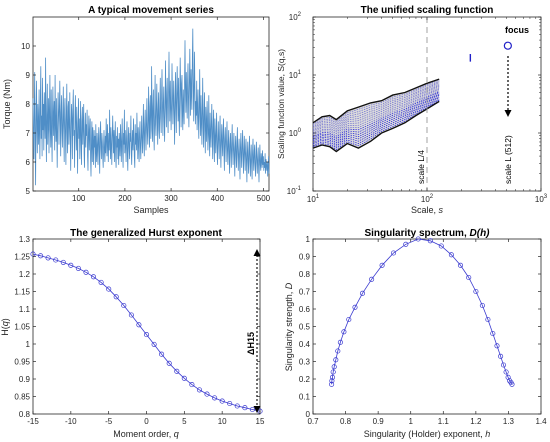 The height and width of the screenshot is (442, 550). Describe the element at coordinates (541, 421) in the screenshot. I see `x-tick-label: 1.4` at that location.